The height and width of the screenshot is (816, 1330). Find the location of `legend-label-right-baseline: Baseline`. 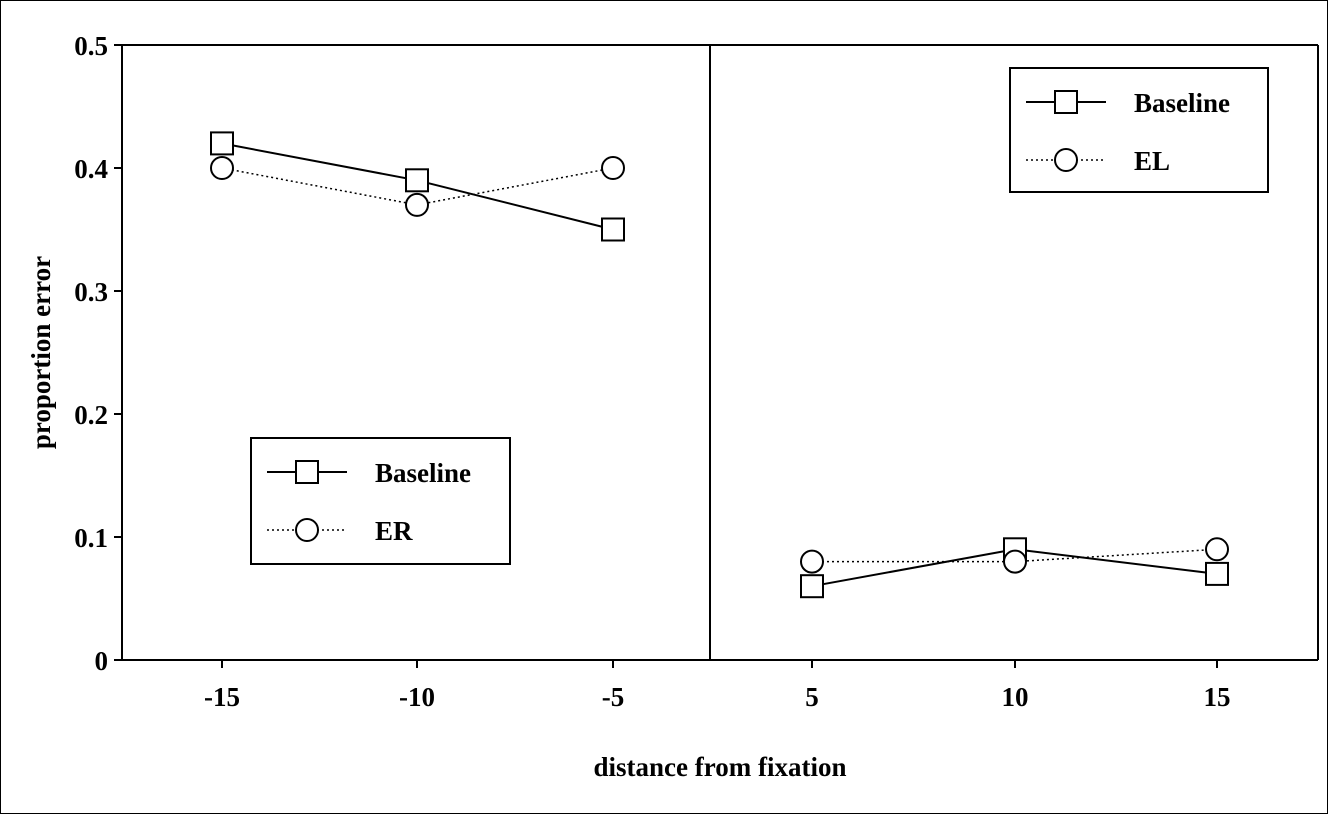

legend-label-right-baseline: Baseline is located at coordinates (1182, 103).